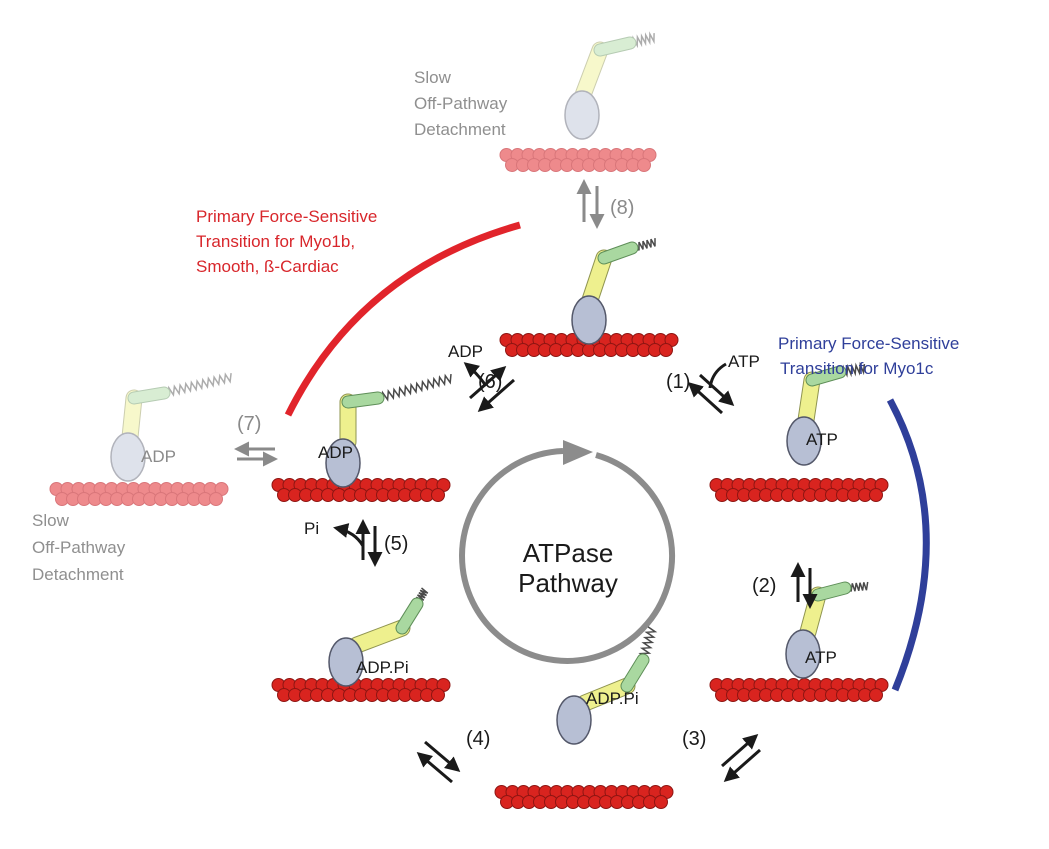 The width and height of the screenshot is (1049, 849). I want to click on motor-adp-pi-bottom, so click(607, 685).